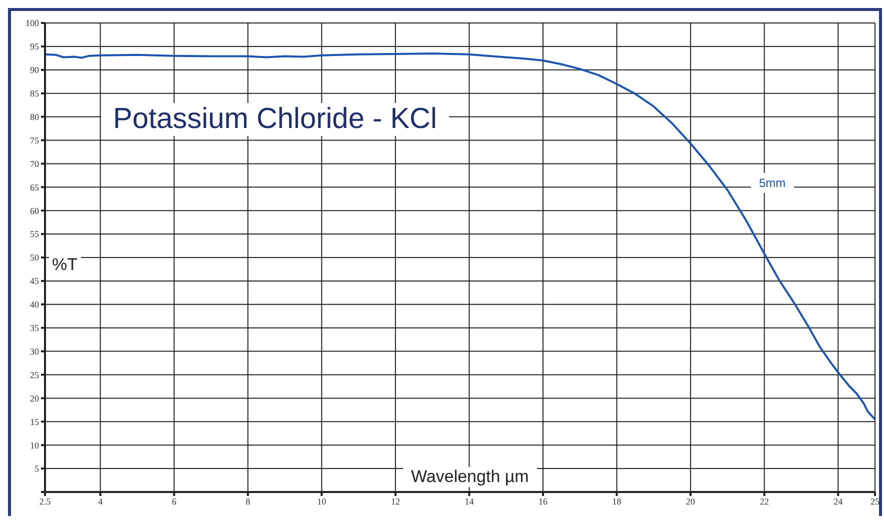 The image size is (884, 521). I want to click on y-tick-label: 5, so click(37, 469).